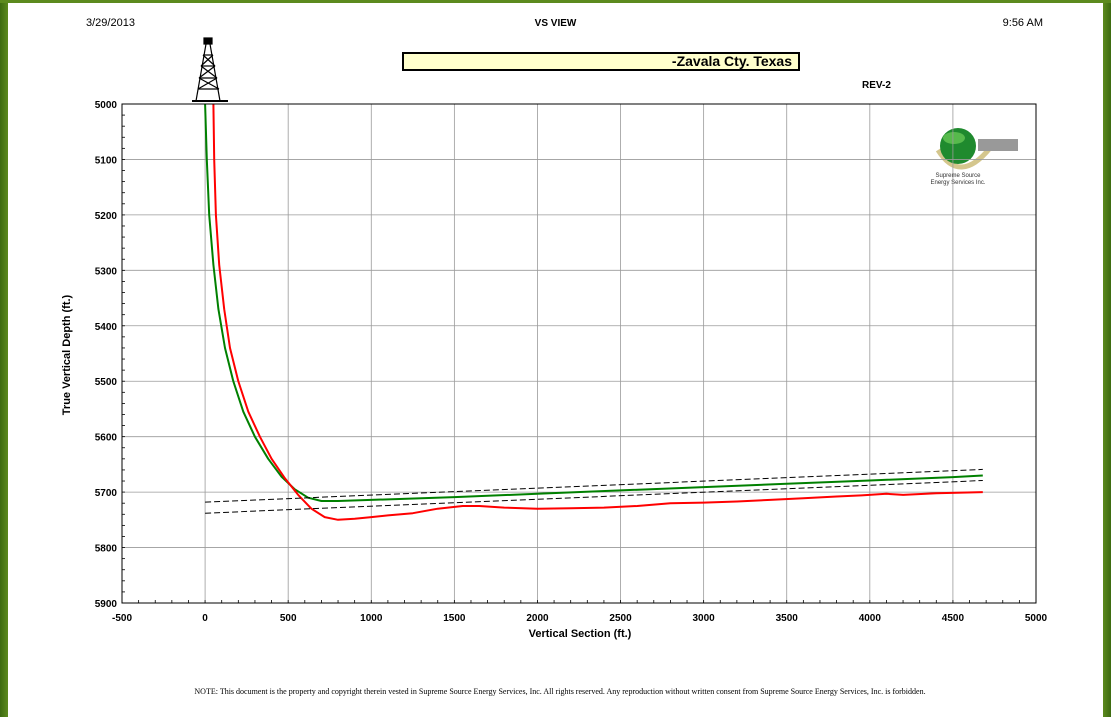 This screenshot has width=1111, height=717. Describe the element at coordinates (205, 618) in the screenshot. I see `x-tick-label: 0` at that location.